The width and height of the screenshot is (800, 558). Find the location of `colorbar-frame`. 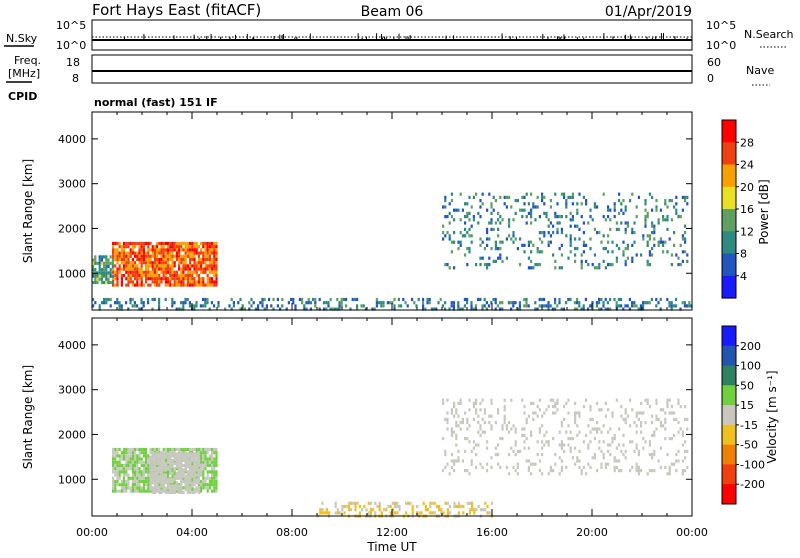

colorbar-frame is located at coordinates (729, 415).